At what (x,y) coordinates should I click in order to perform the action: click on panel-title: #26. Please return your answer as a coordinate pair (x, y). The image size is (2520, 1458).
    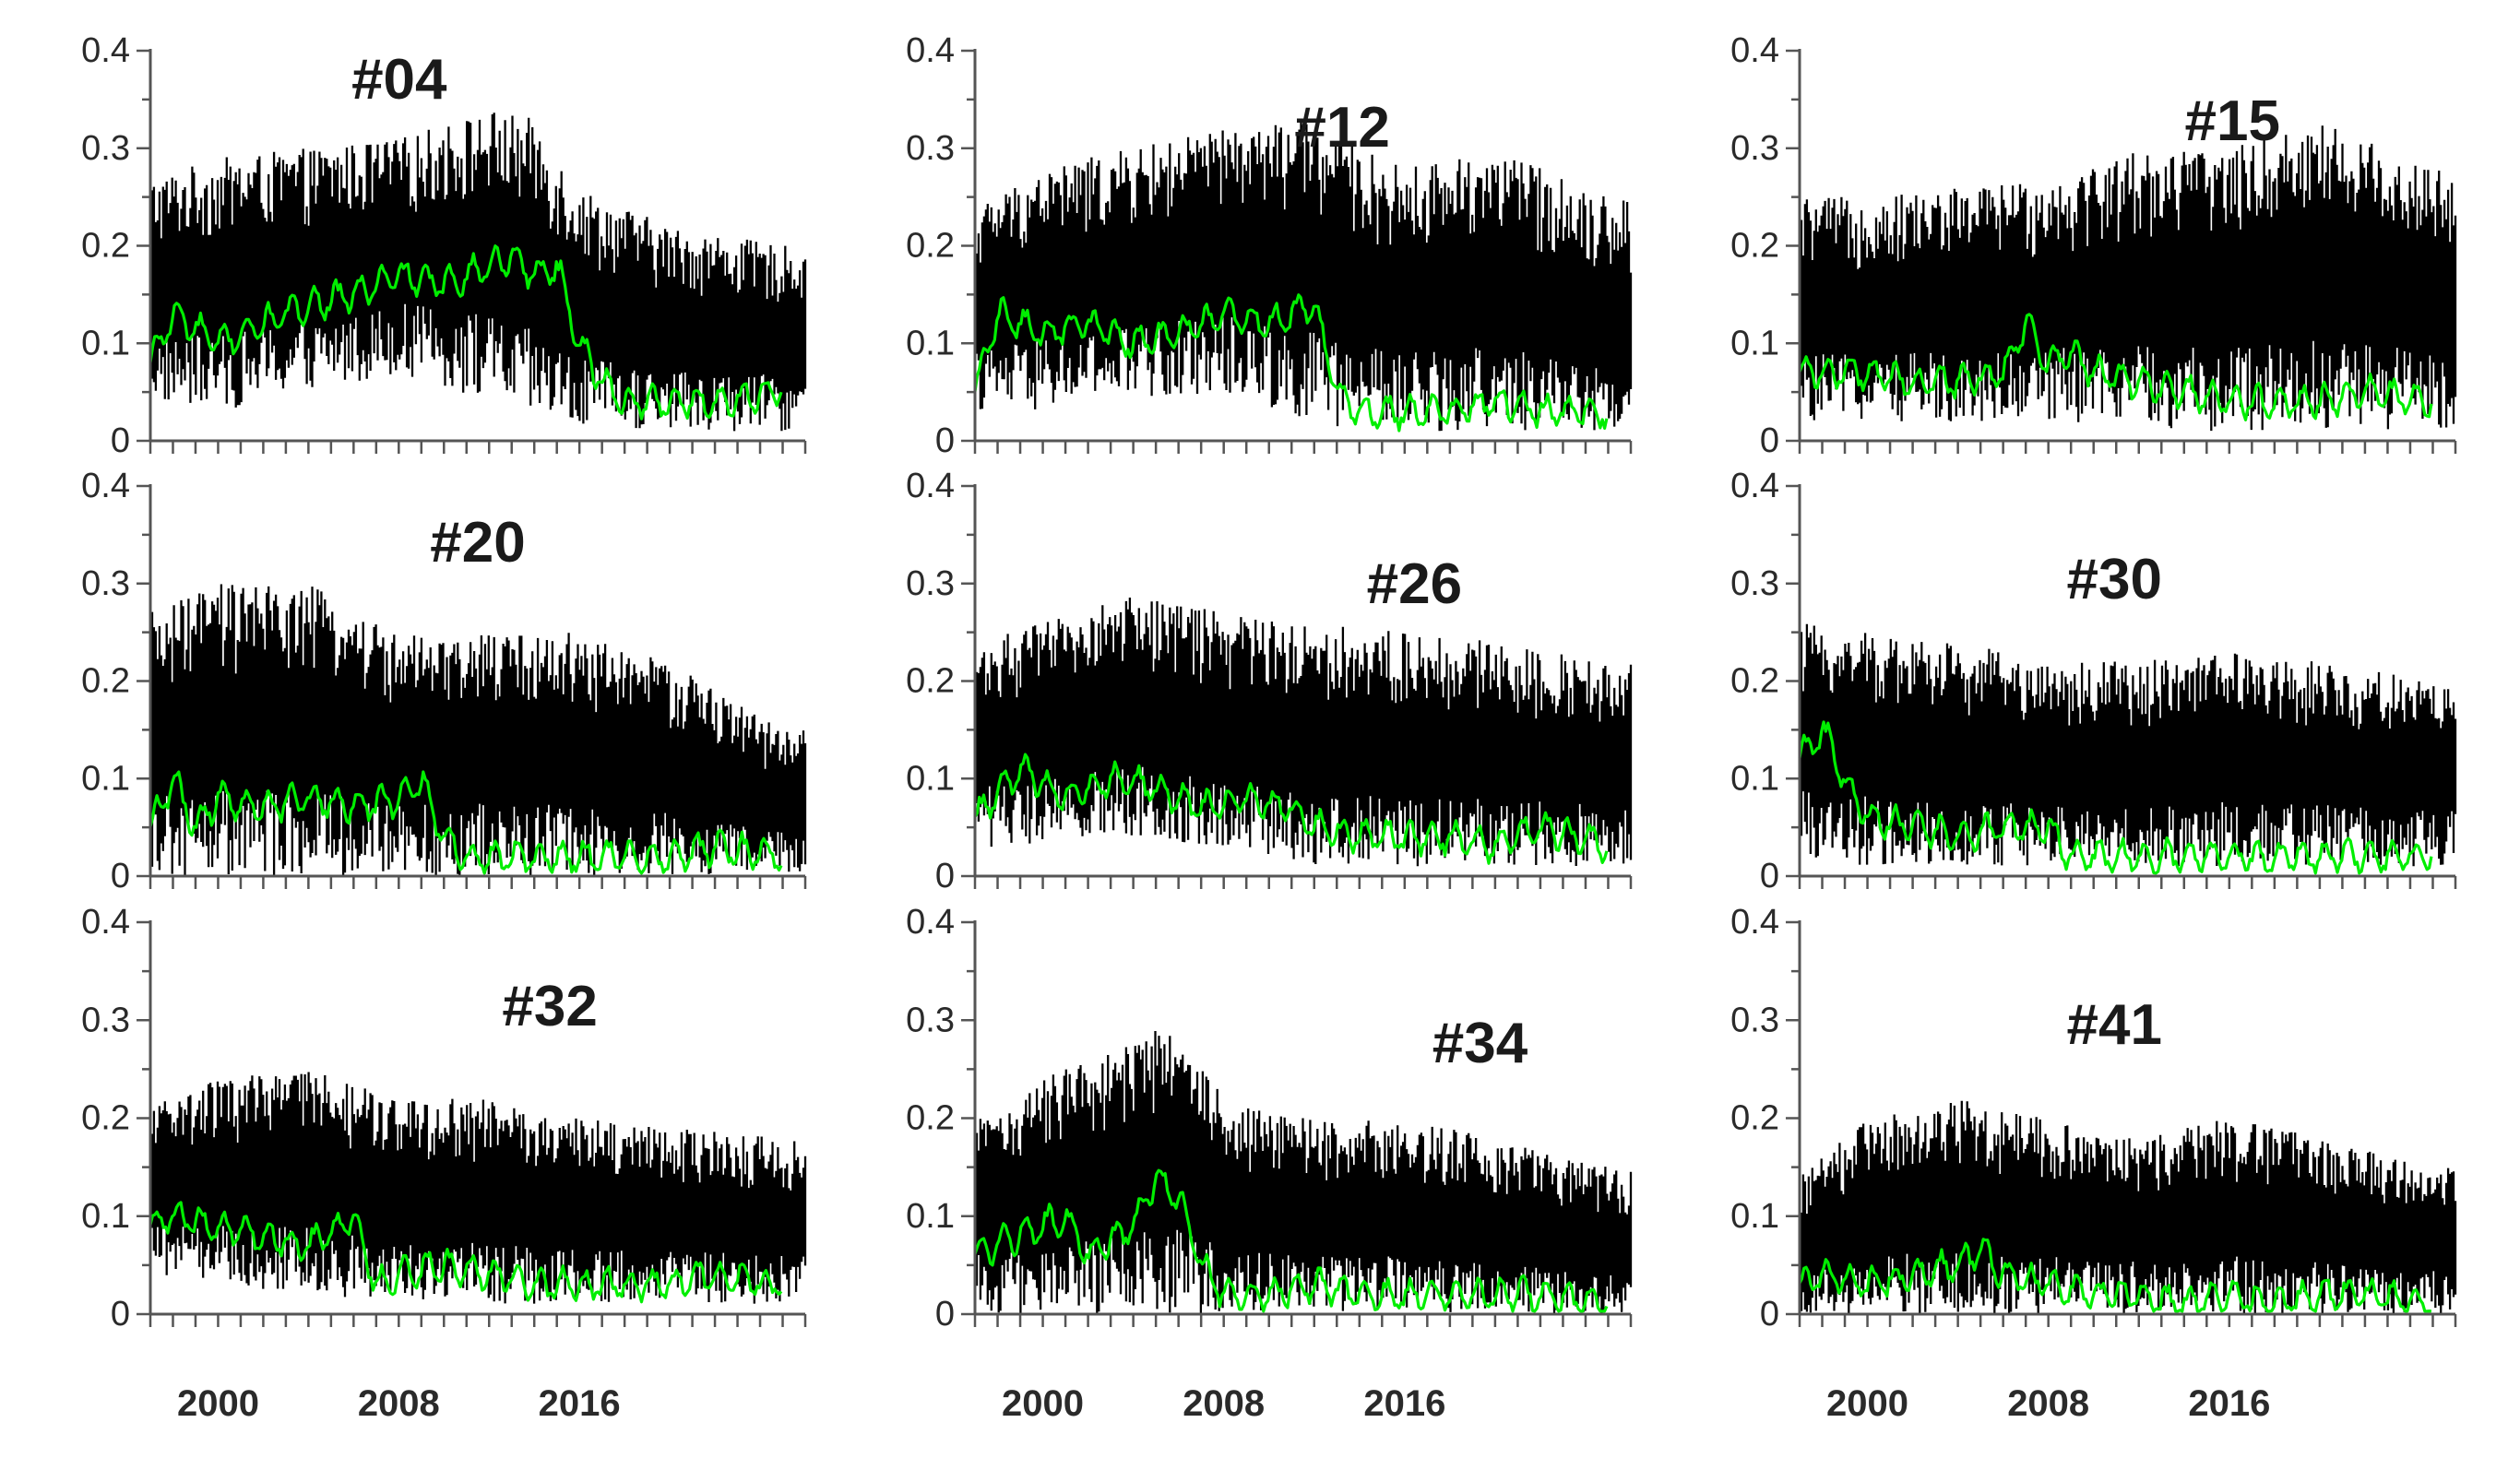
    Looking at the image, I should click on (1414, 584).